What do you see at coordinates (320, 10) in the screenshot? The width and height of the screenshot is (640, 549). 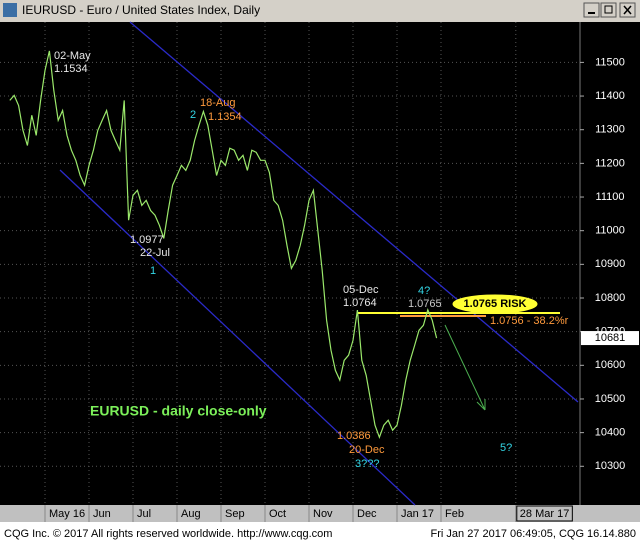 I see `title-bar` at bounding box center [320, 10].